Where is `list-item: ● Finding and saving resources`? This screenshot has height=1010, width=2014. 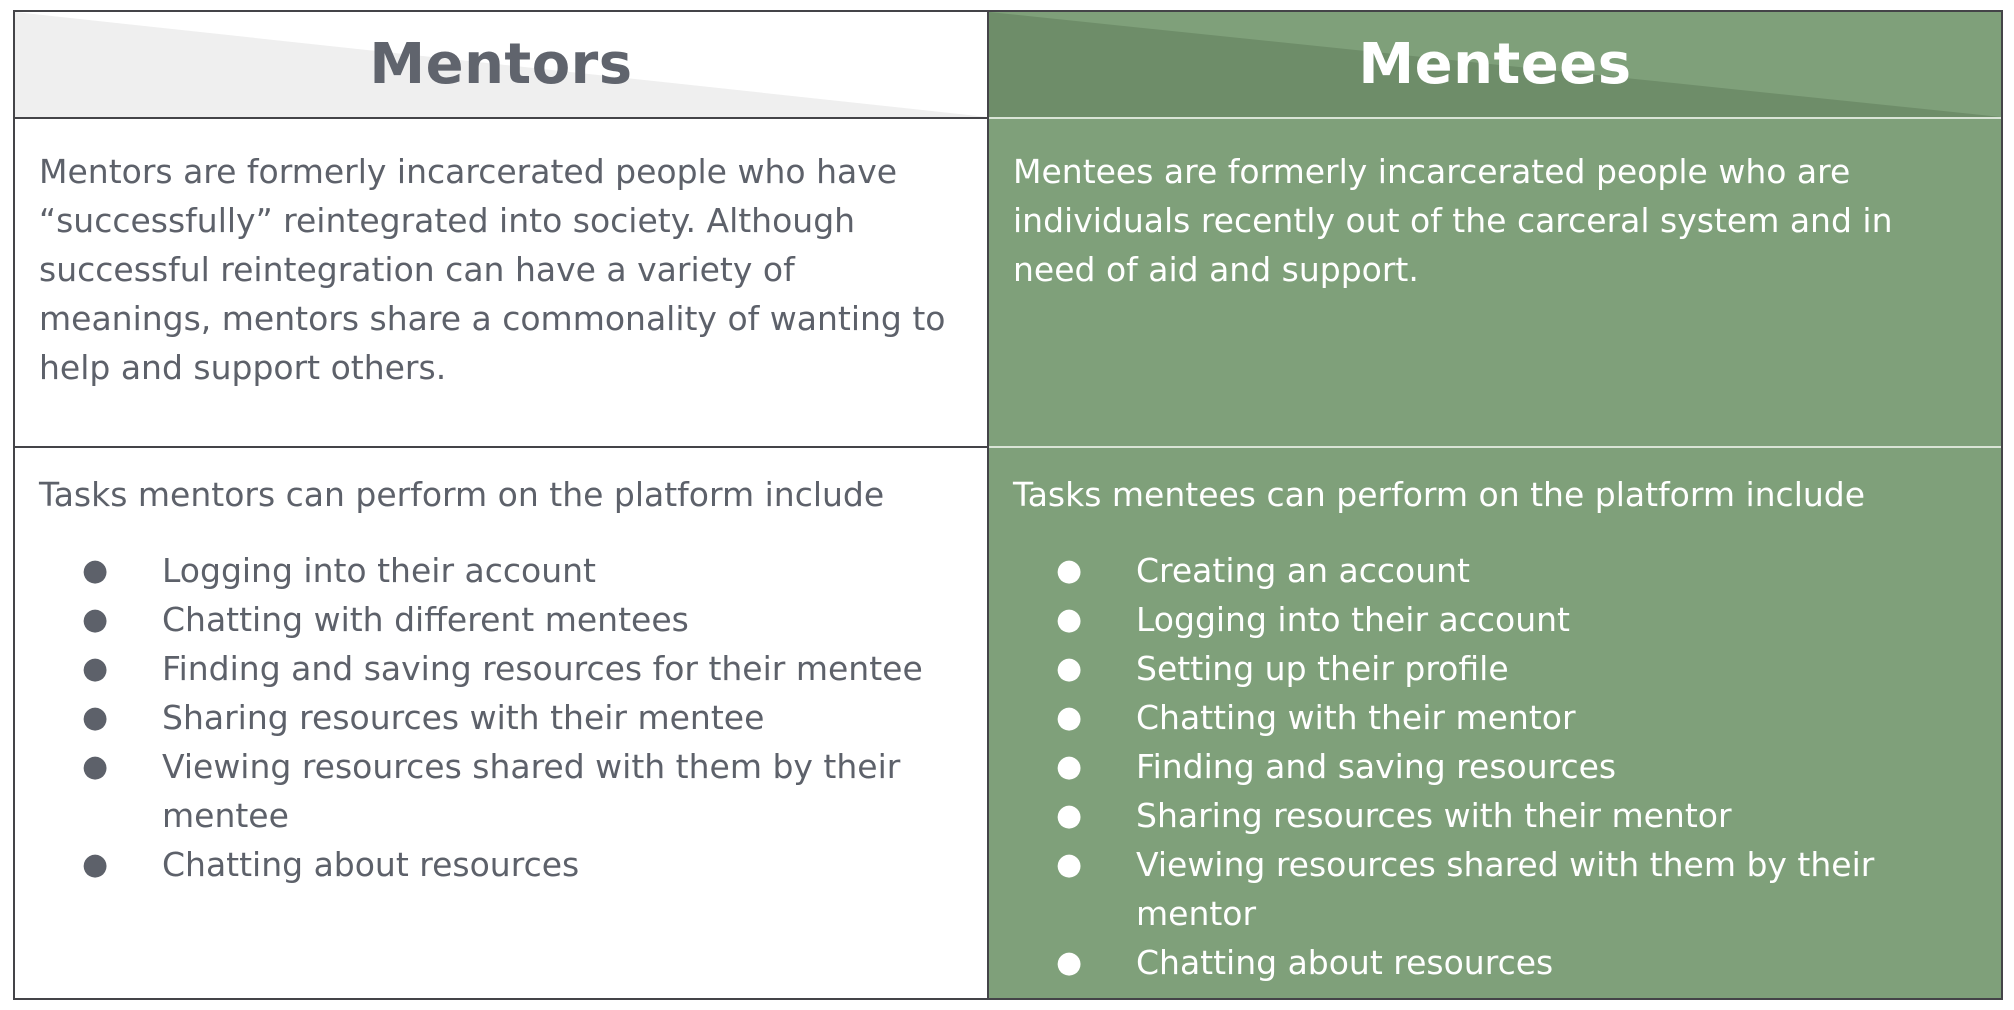
list-item: ● Finding and saving resources is located at coordinates (1492, 766).